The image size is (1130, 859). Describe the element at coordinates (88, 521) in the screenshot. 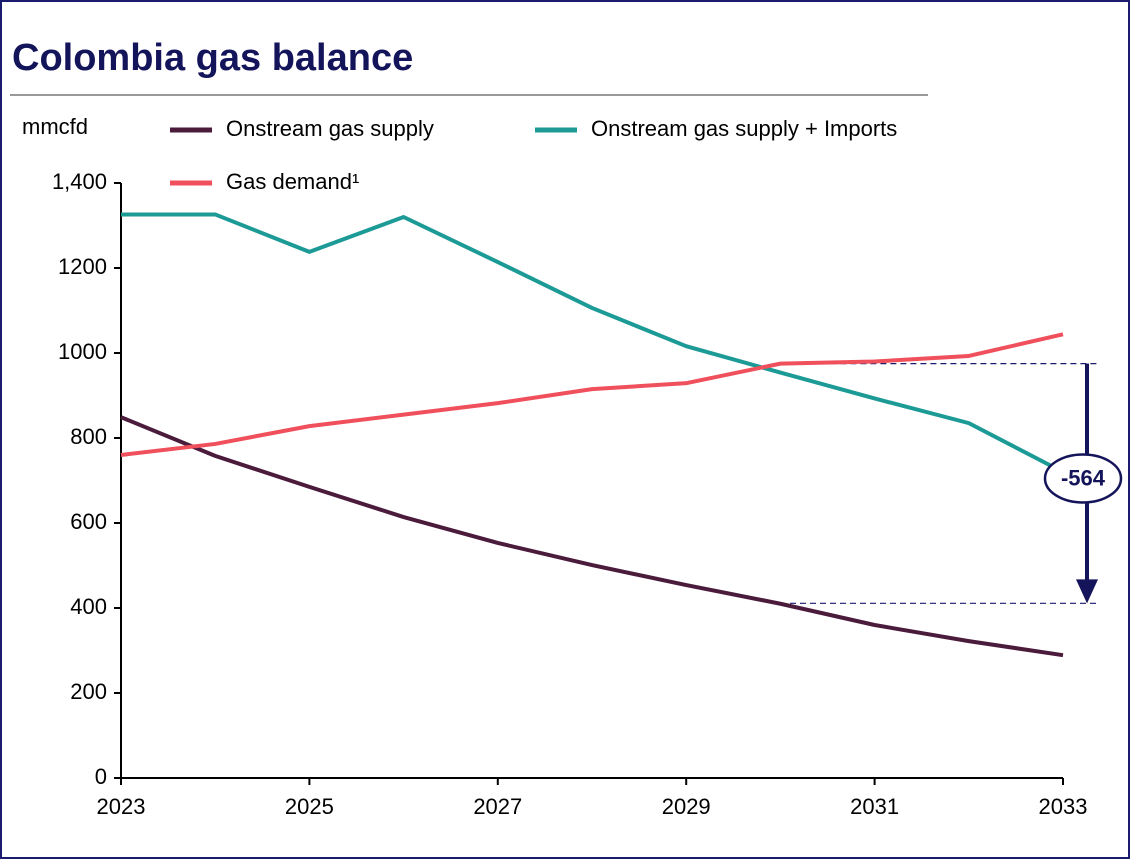

I see `y-tick-label: 600` at that location.